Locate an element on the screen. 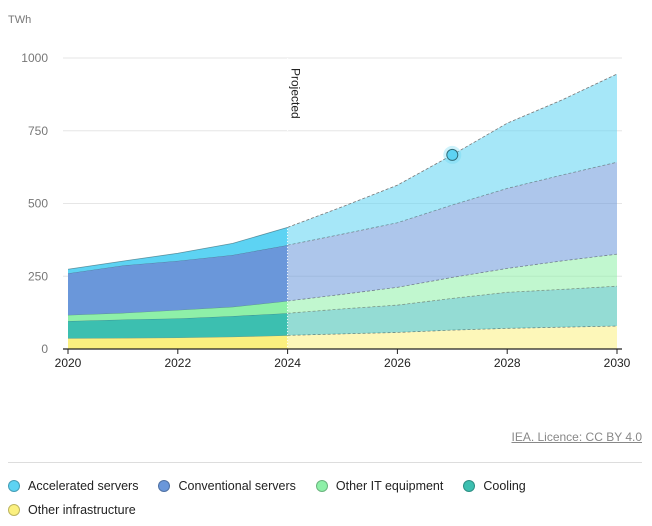 This screenshot has height=526, width=652. legend-item-cooling: Cooling is located at coordinates (494, 486).